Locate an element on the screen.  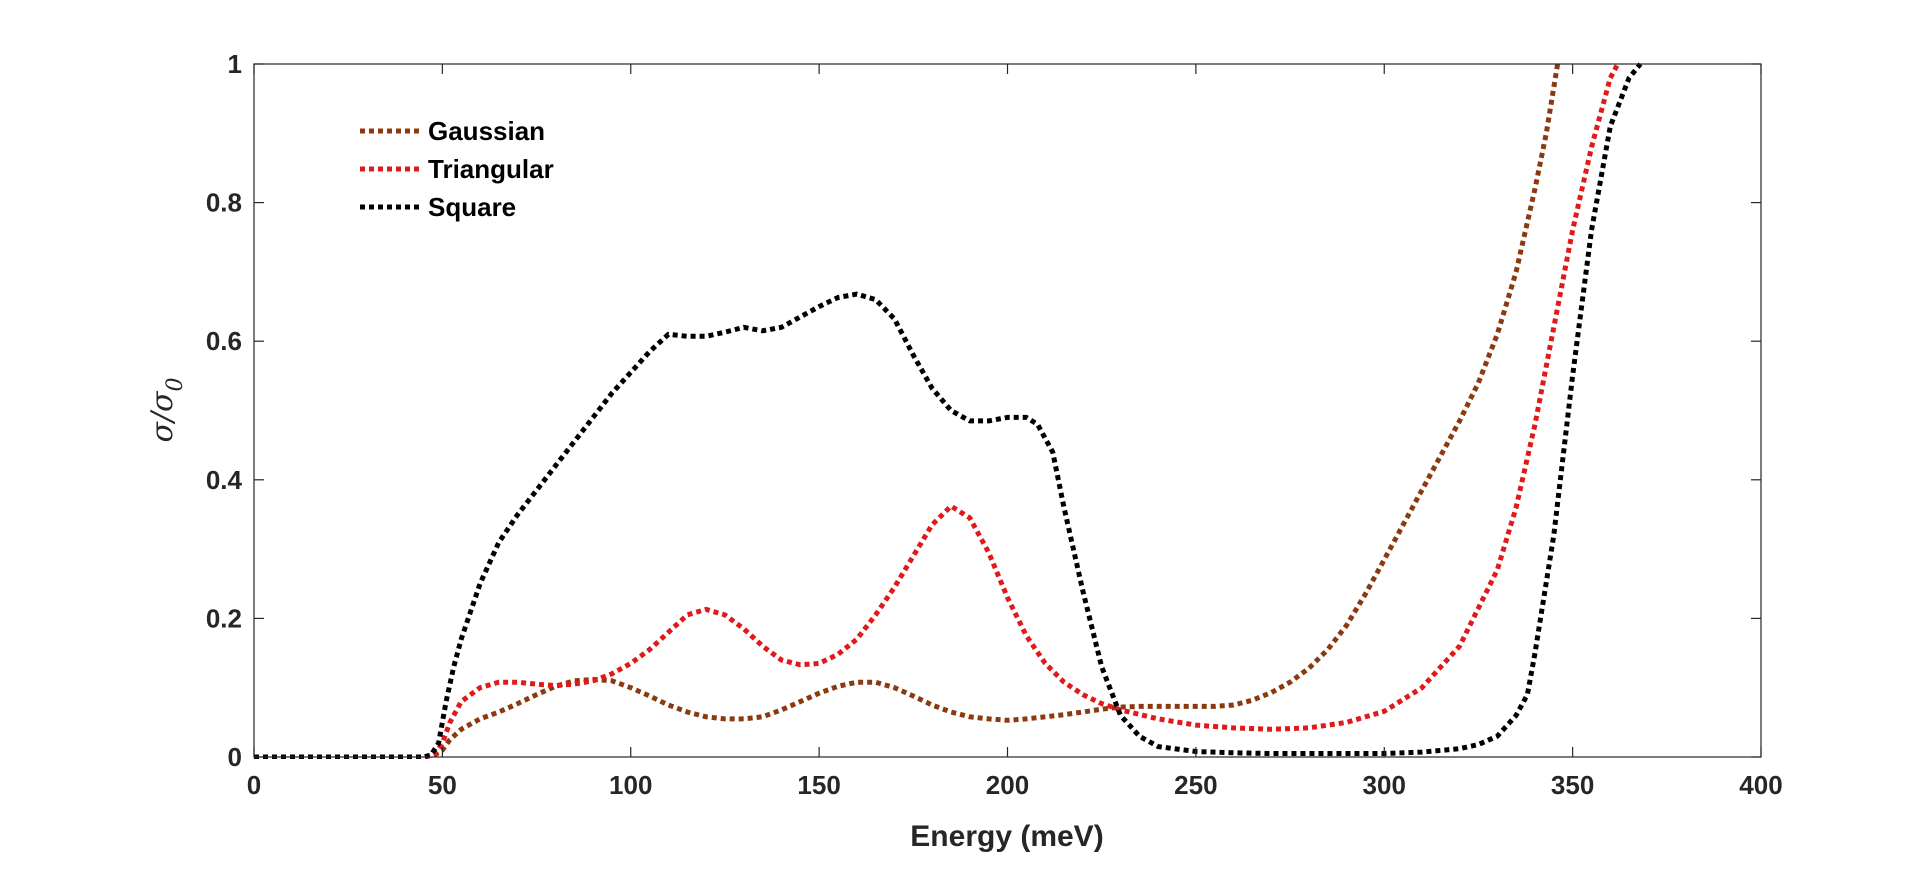
y-axis-label: σ/σ0 is located at coordinates (166, 409).